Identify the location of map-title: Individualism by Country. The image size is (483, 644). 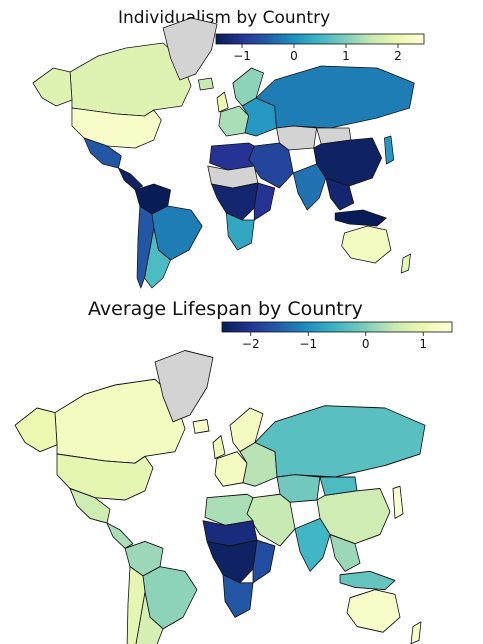
(224, 18).